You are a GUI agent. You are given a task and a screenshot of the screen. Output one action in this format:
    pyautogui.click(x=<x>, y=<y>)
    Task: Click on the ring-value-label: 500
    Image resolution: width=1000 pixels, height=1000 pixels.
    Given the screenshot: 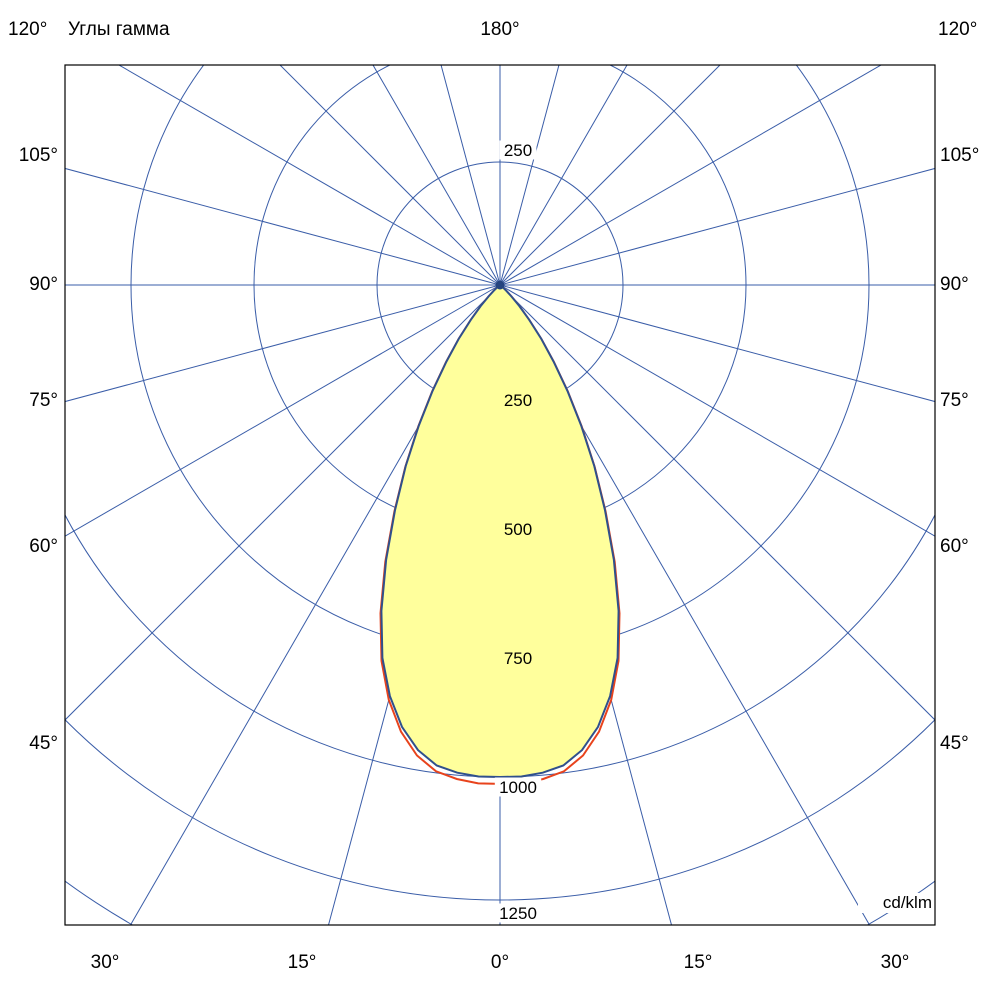 What is the action you would take?
    pyautogui.click(x=518, y=529)
    